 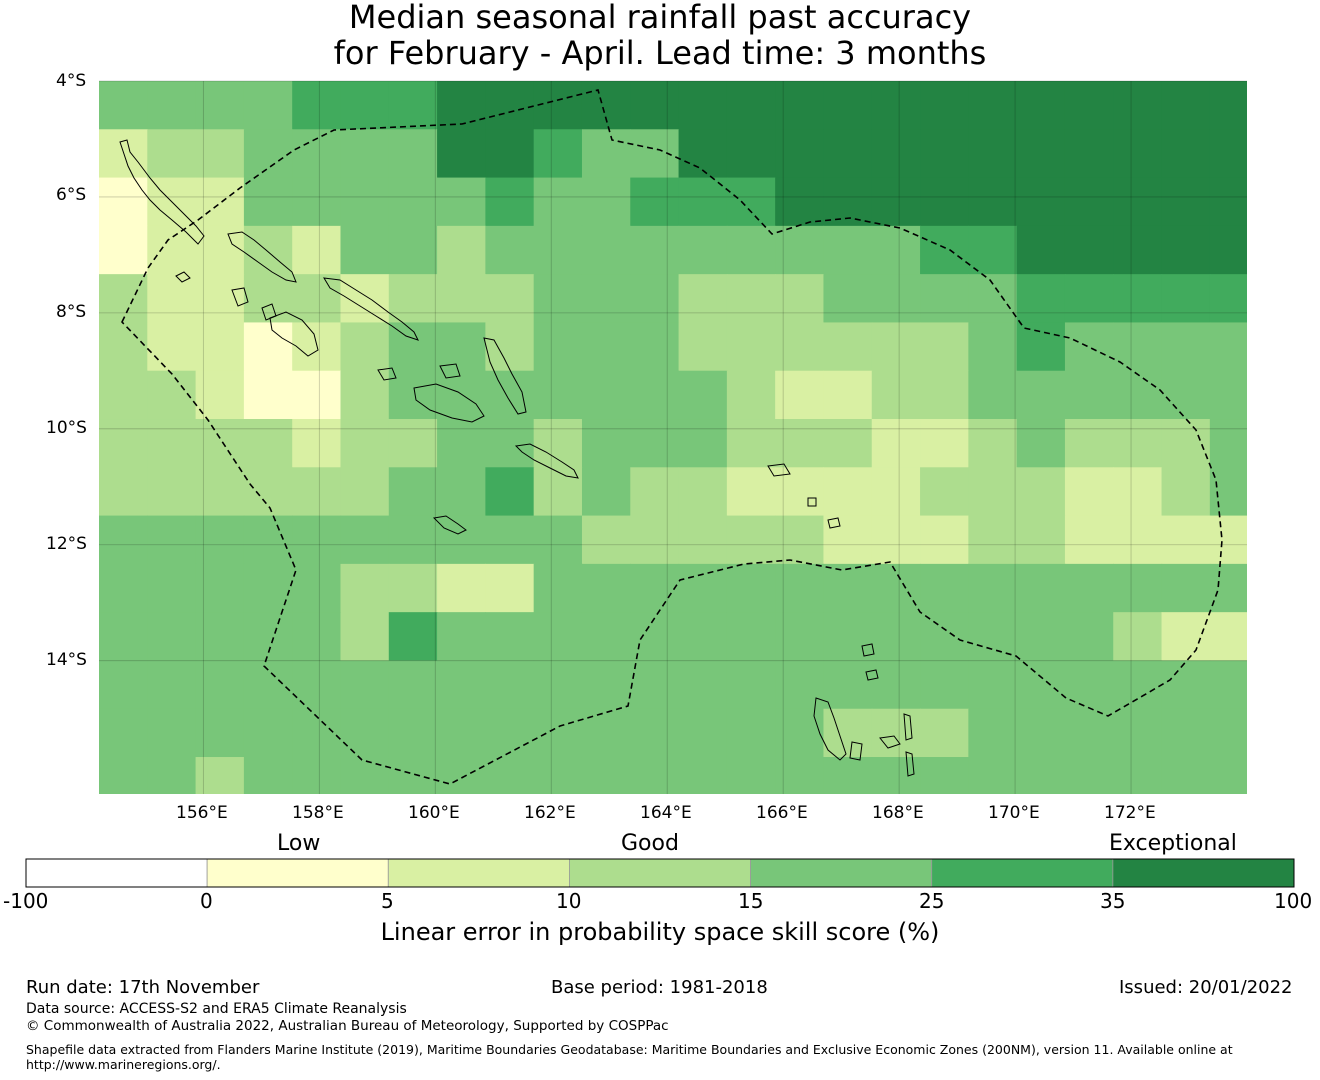 What do you see at coordinates (1130, 813) in the screenshot?
I see `lon-label-172e: 172°E` at bounding box center [1130, 813].